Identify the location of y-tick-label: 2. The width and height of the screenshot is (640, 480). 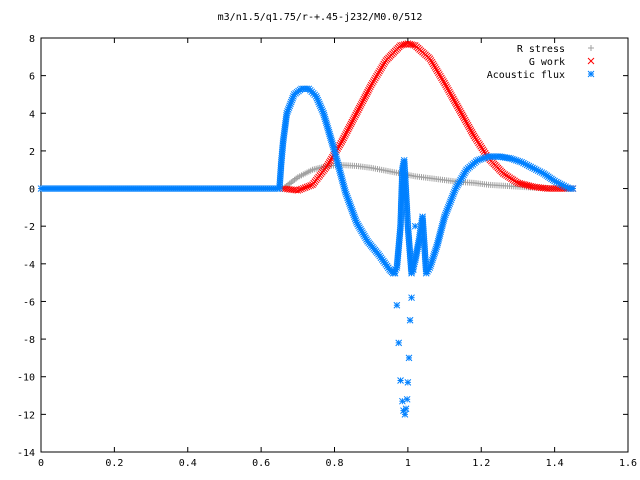
(32, 152).